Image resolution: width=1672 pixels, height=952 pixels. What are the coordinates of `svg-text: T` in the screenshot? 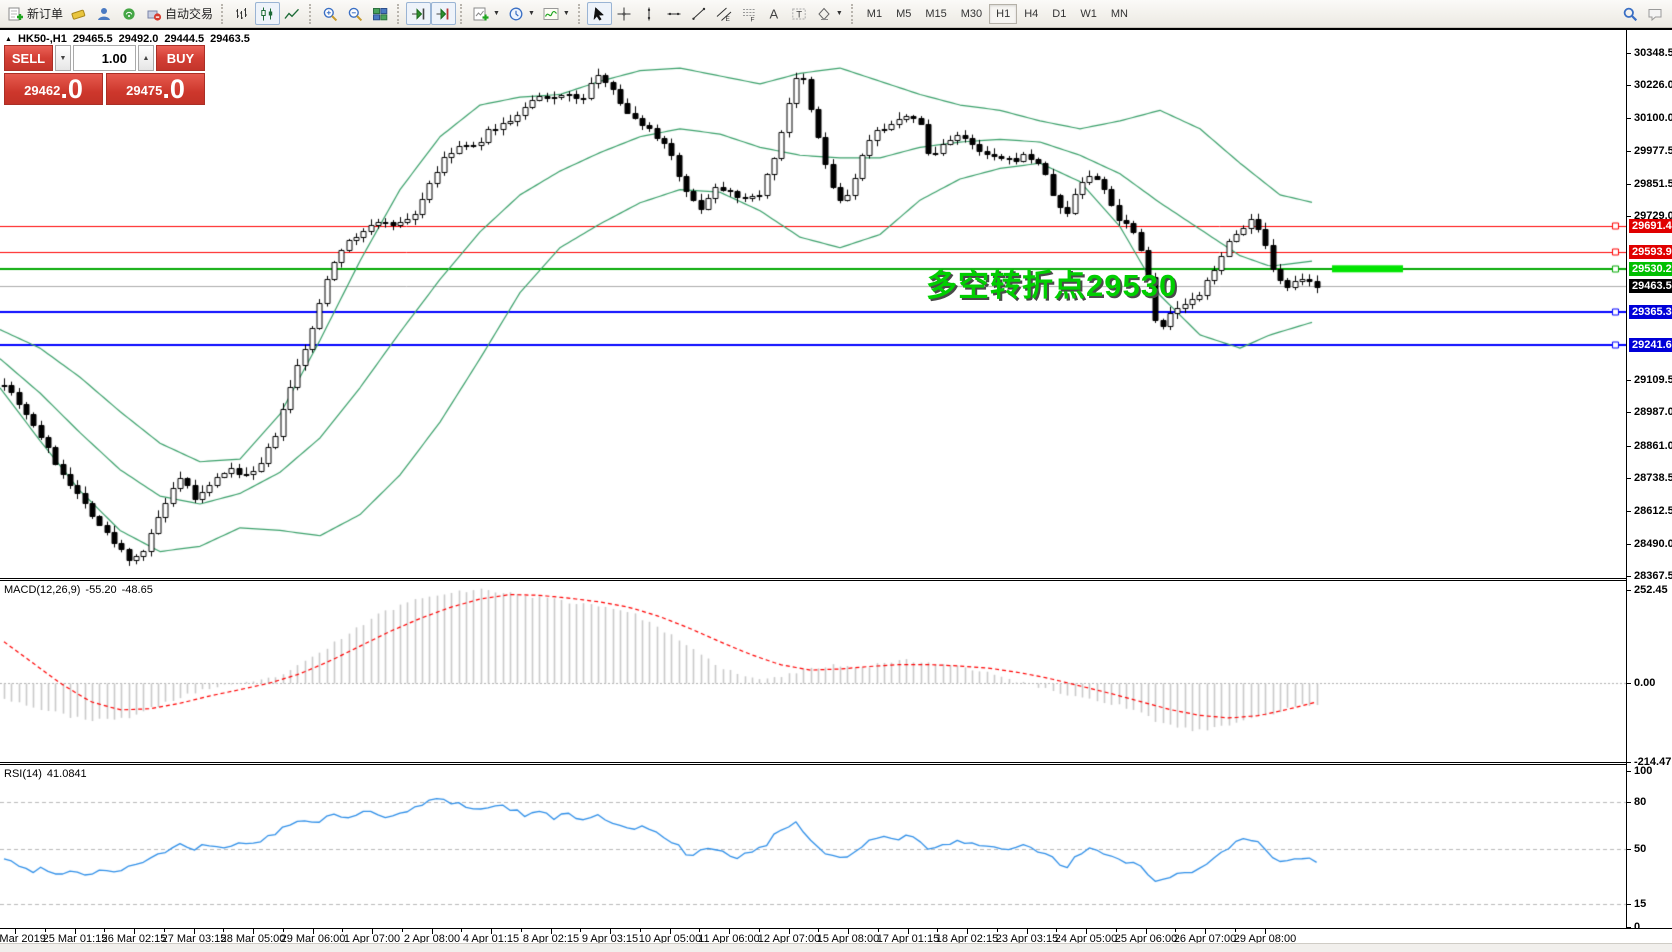 It's located at (799, 14).